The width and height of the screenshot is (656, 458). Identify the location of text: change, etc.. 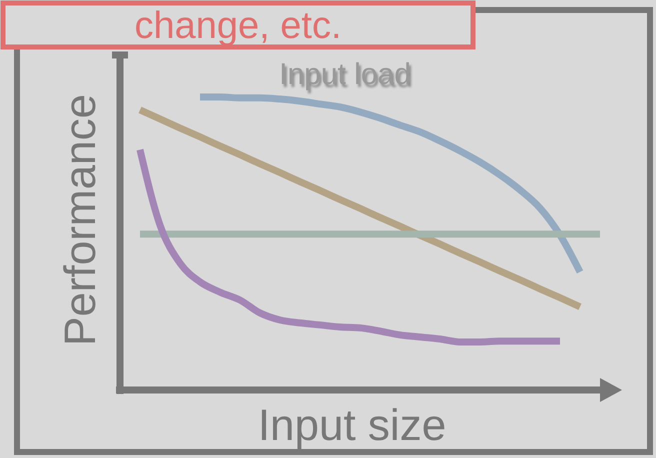
(238, 26).